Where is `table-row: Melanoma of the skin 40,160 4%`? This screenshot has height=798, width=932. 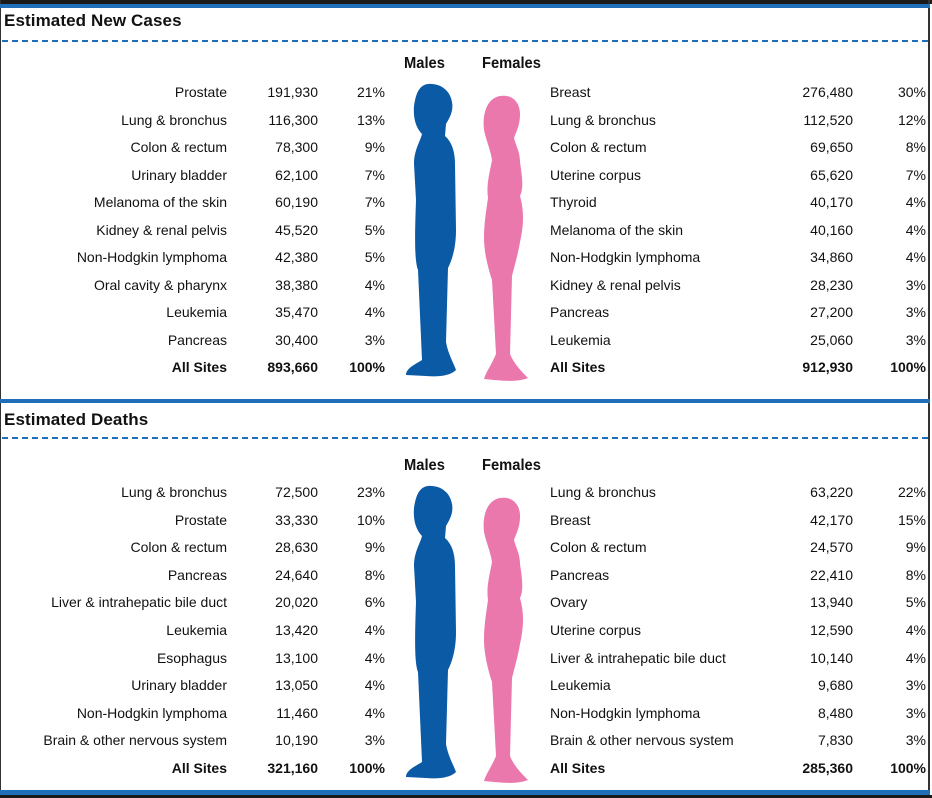 table-row: Melanoma of the skin 40,160 4% is located at coordinates (466, 232).